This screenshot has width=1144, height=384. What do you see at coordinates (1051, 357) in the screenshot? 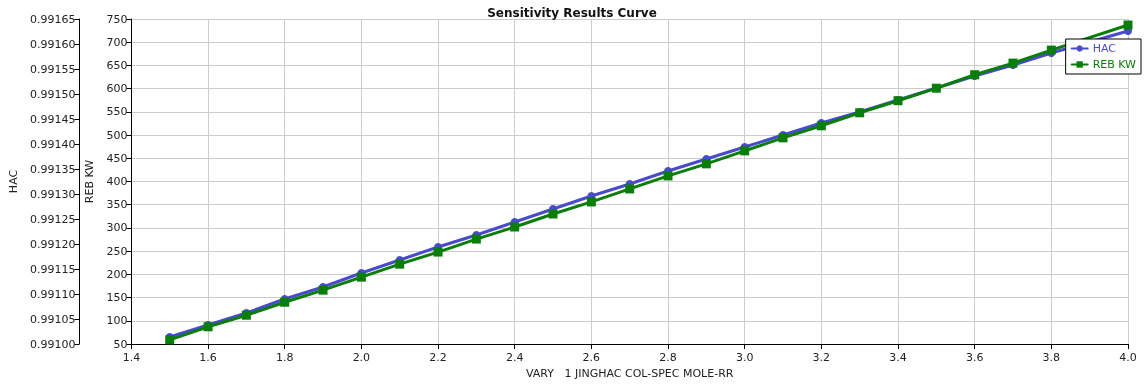
I see `x-tick-label: 3.8` at bounding box center [1051, 357].